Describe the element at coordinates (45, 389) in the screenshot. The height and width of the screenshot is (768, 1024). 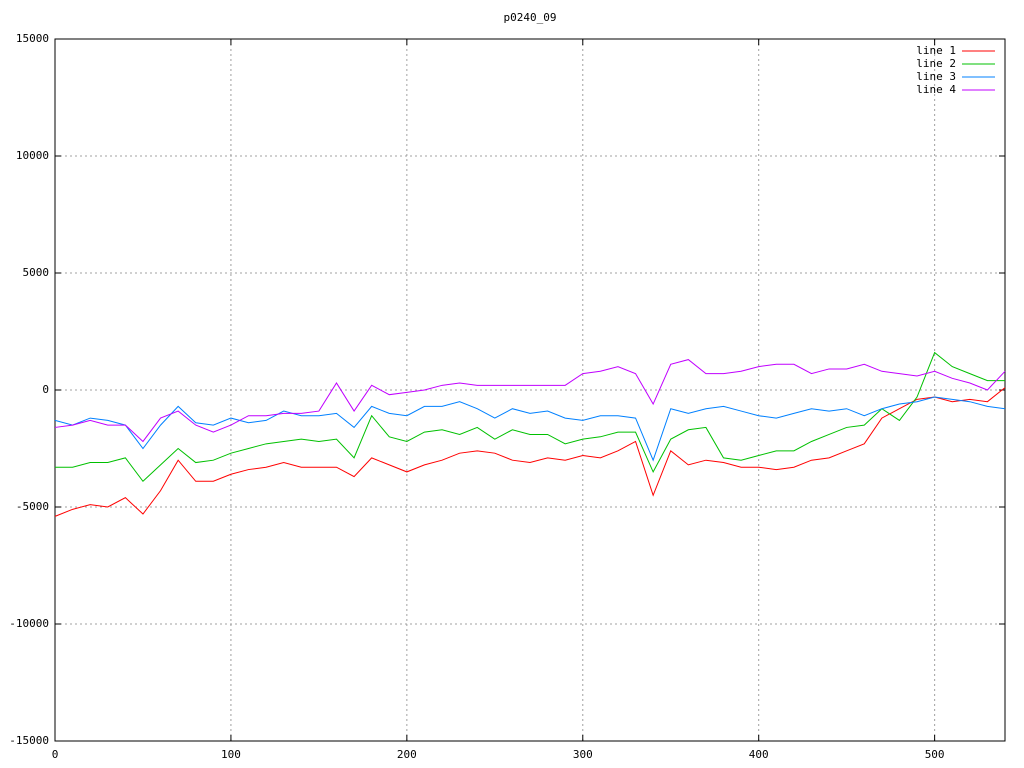
I see `y-tick-label: 0` at that location.